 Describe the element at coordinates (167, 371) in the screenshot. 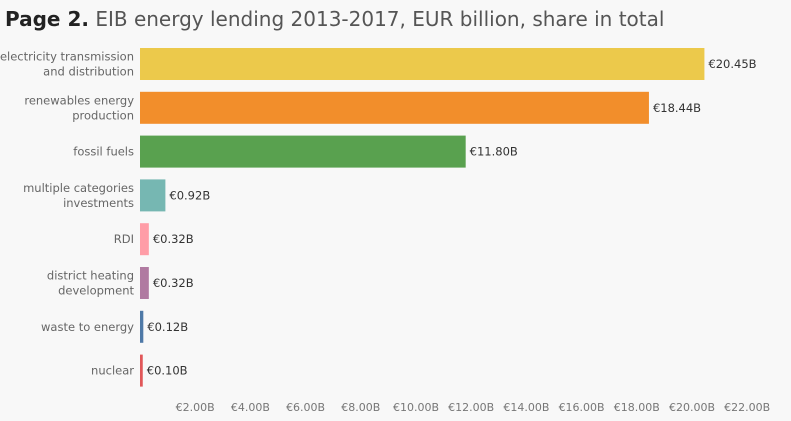

I see `data-label: €0.10B` at that location.